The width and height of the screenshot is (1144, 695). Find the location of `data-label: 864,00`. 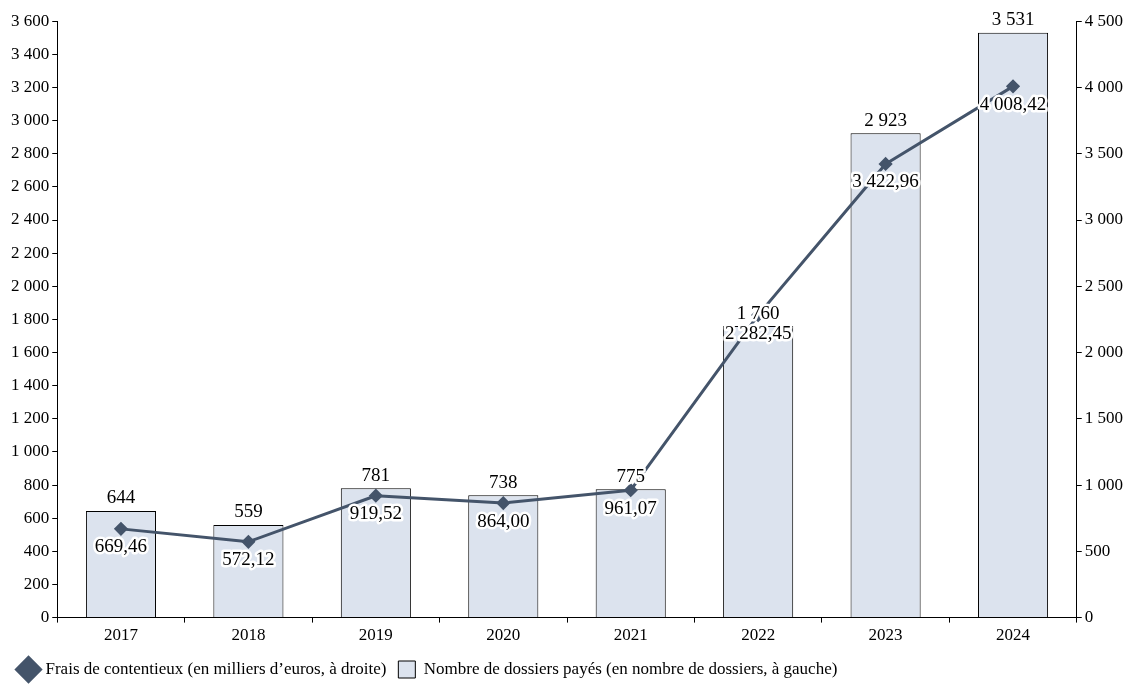

data-label: 864,00 is located at coordinates (503, 520).